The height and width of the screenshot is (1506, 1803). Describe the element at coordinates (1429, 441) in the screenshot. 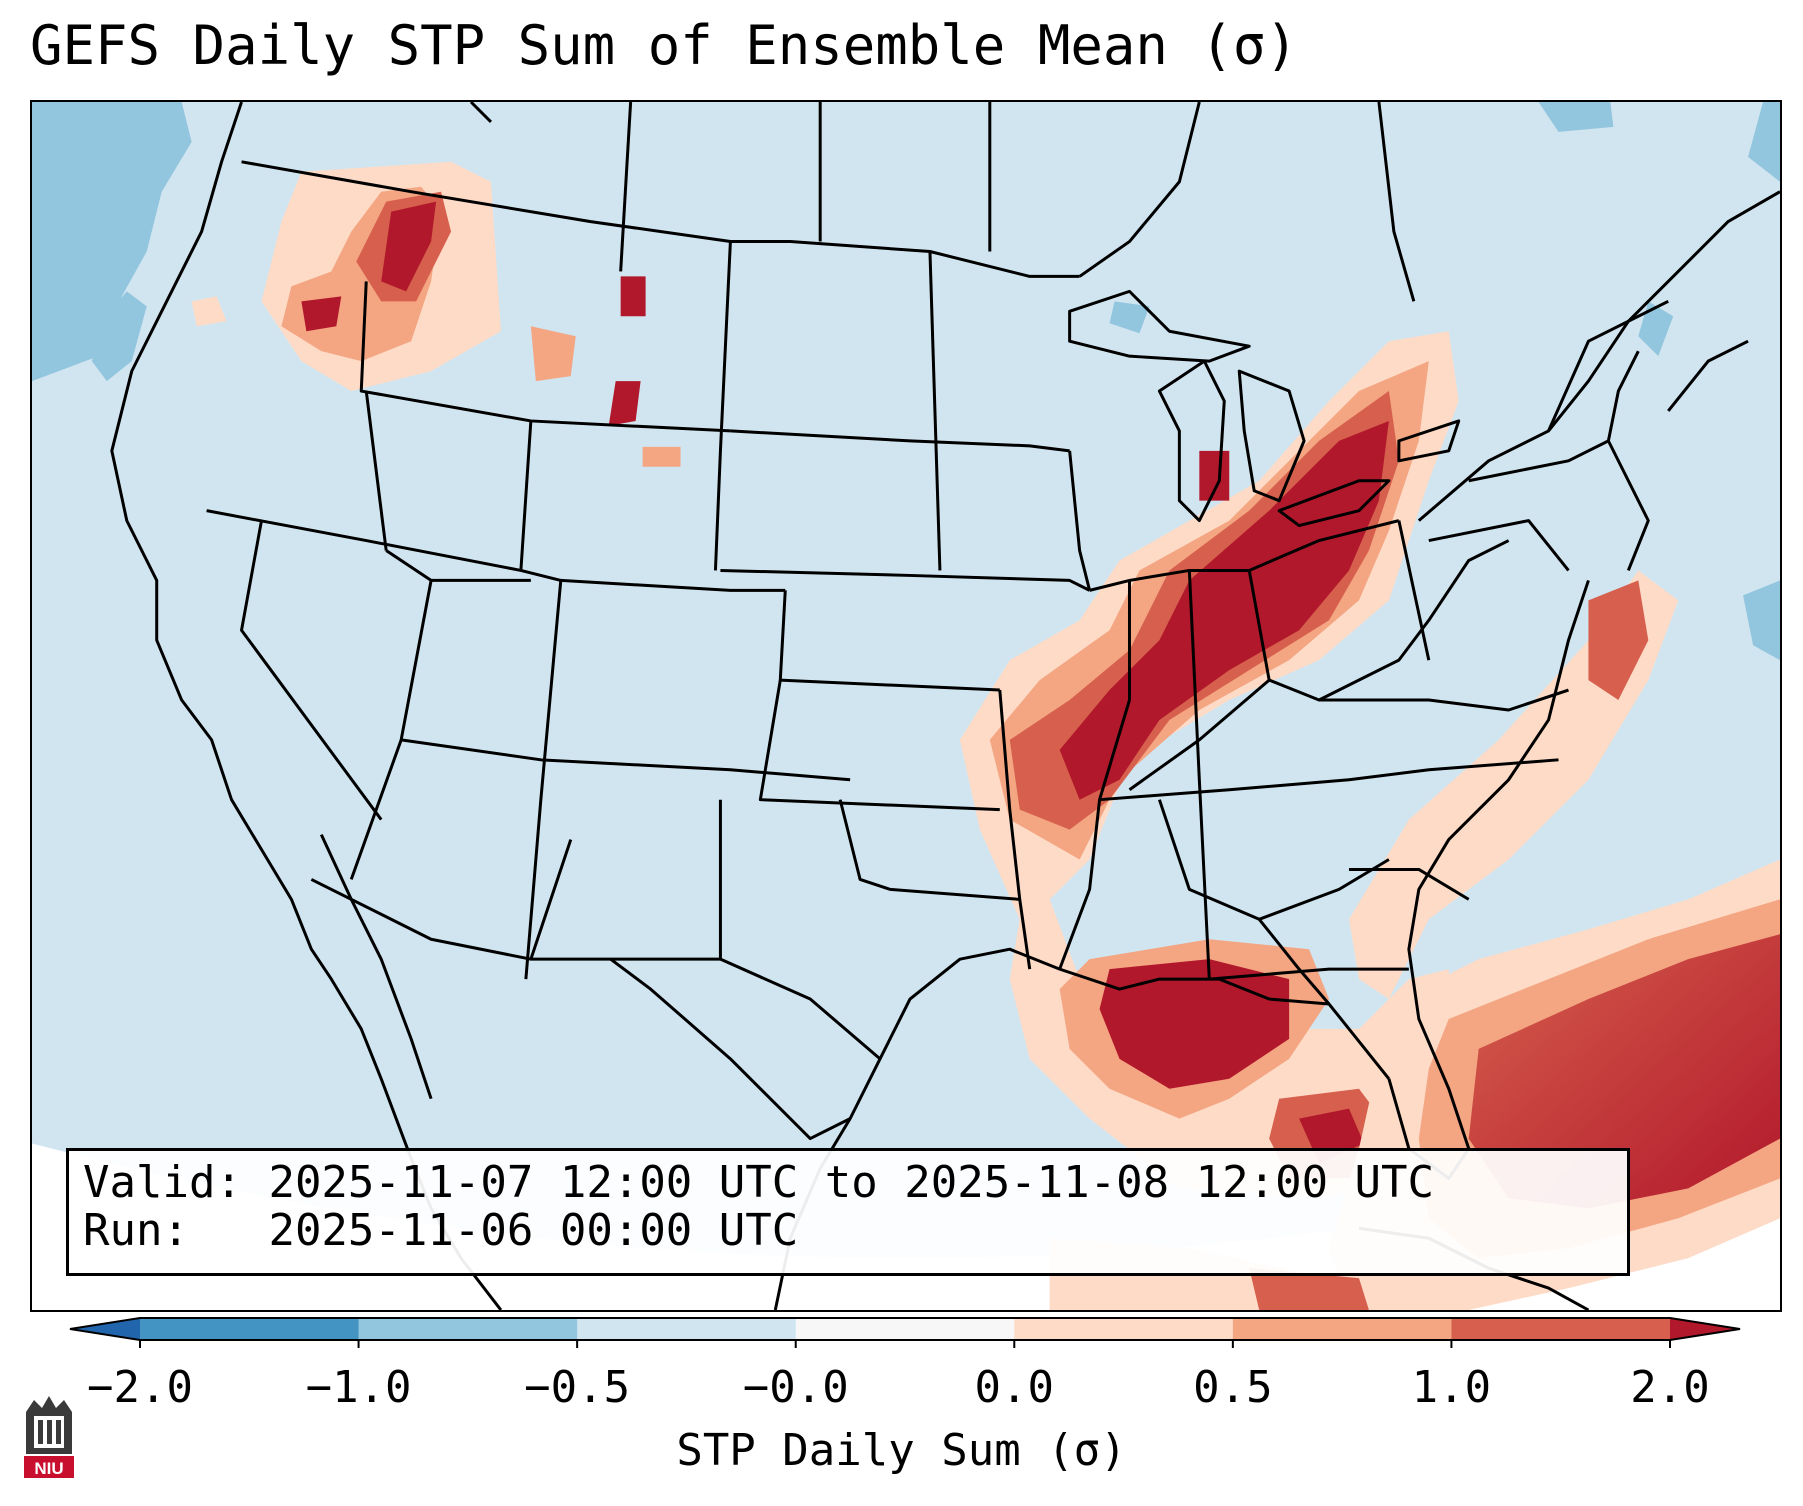

I see `lake-ontario` at that location.